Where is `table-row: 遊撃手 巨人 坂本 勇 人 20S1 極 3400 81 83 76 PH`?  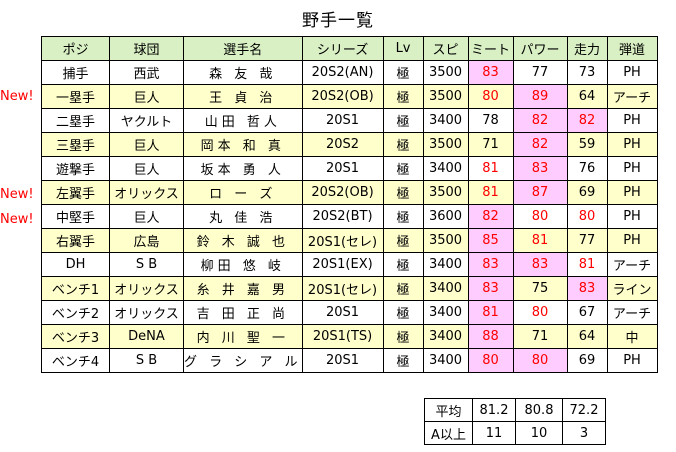 table-row: 遊撃手 巨人 坂本 勇 人 20S1 極 3400 81 83 76 PH is located at coordinates (349, 168).